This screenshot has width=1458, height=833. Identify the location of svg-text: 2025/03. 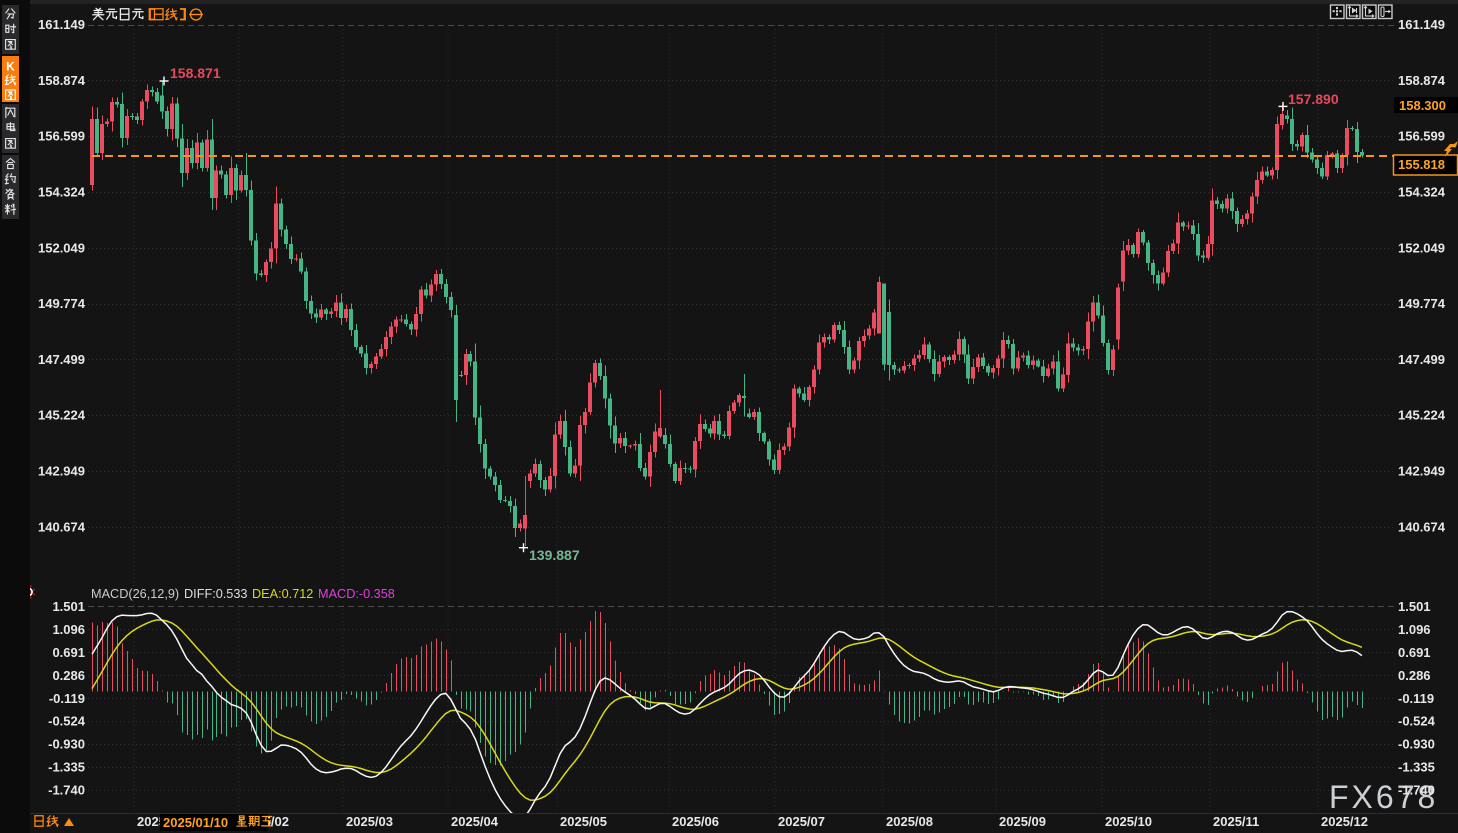
(369, 821).